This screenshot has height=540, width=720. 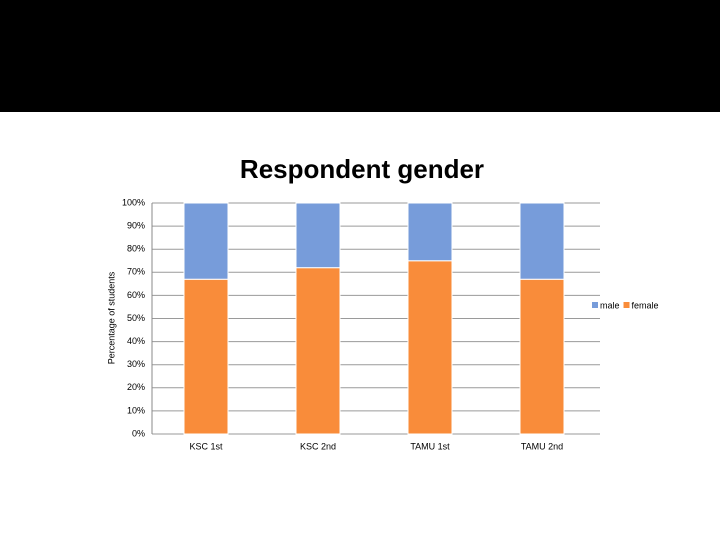 I want to click on legend-label: female, so click(x=645, y=305).